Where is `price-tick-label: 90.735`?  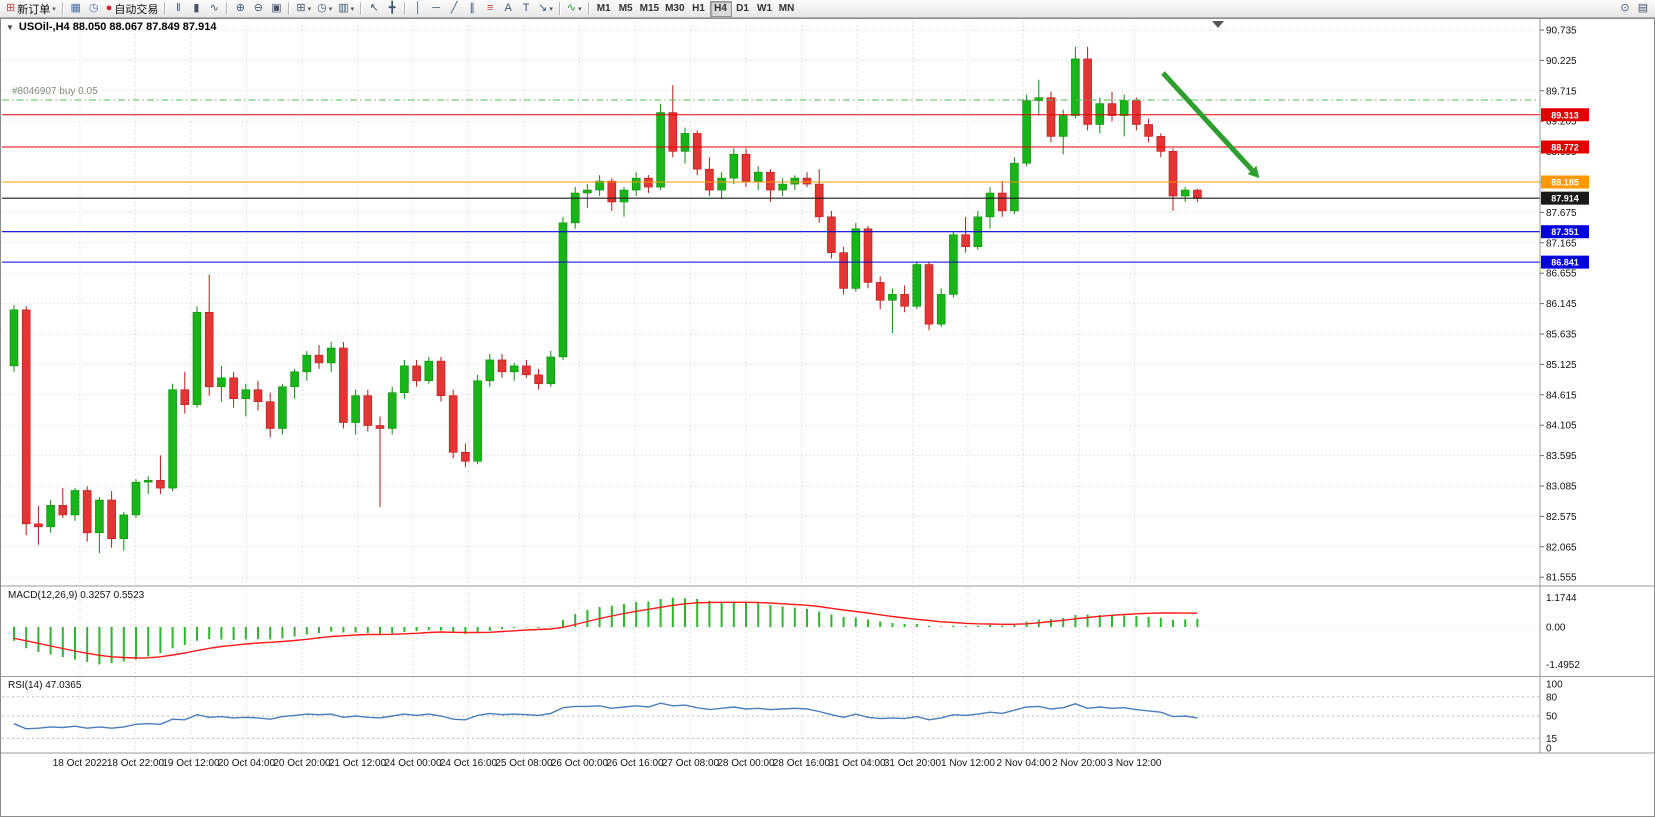 price-tick-label: 90.735 is located at coordinates (1561, 31).